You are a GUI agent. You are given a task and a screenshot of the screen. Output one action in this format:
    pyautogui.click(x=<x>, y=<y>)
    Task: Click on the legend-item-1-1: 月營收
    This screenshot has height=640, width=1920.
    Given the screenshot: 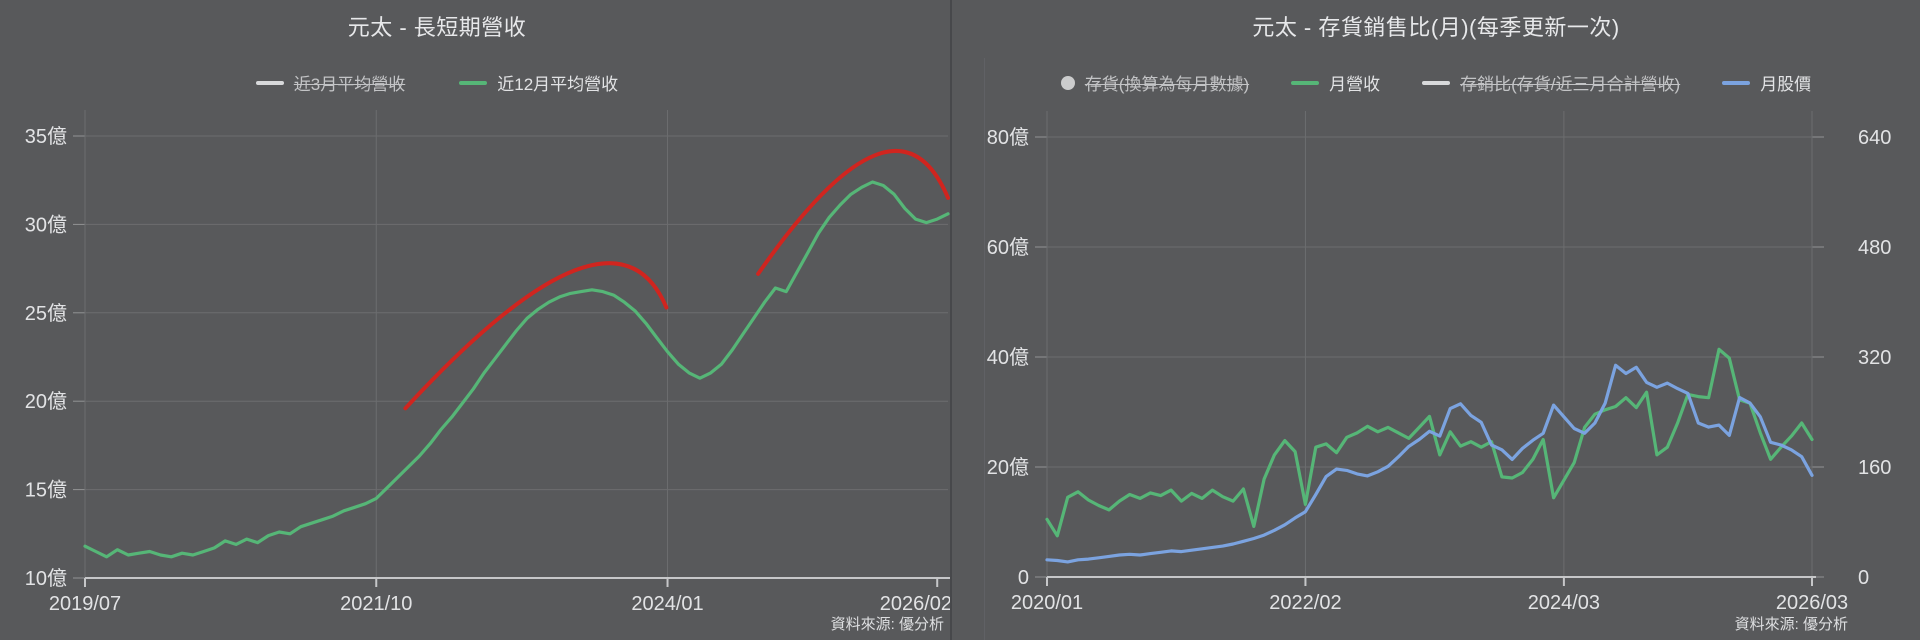 What is the action you would take?
    pyautogui.click(x=1335, y=82)
    